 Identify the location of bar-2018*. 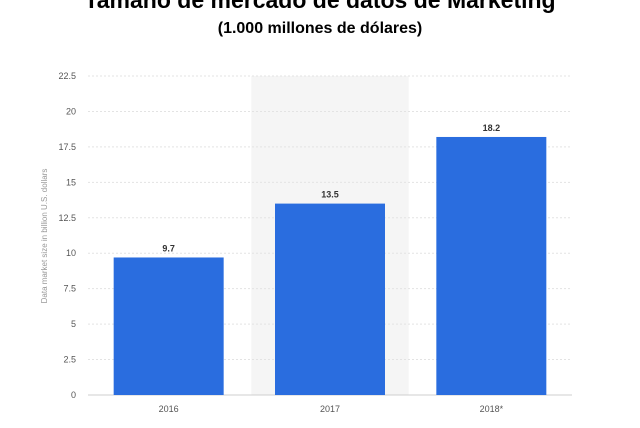
(491, 265).